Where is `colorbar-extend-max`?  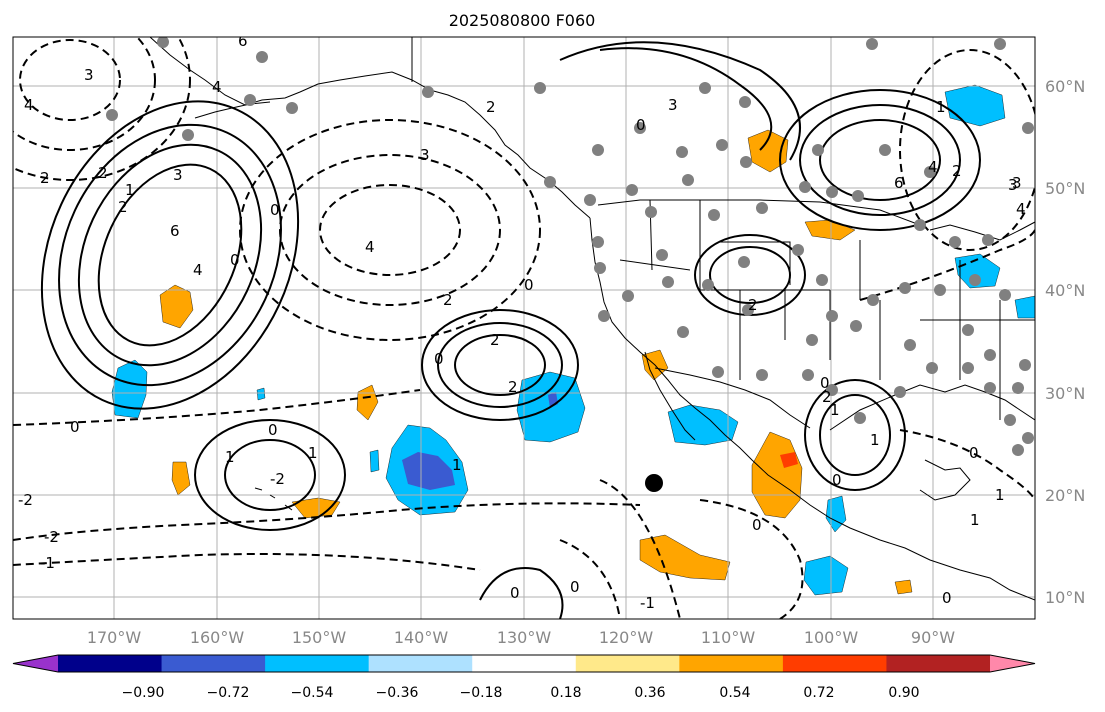 colorbar-extend-max is located at coordinates (1012, 663).